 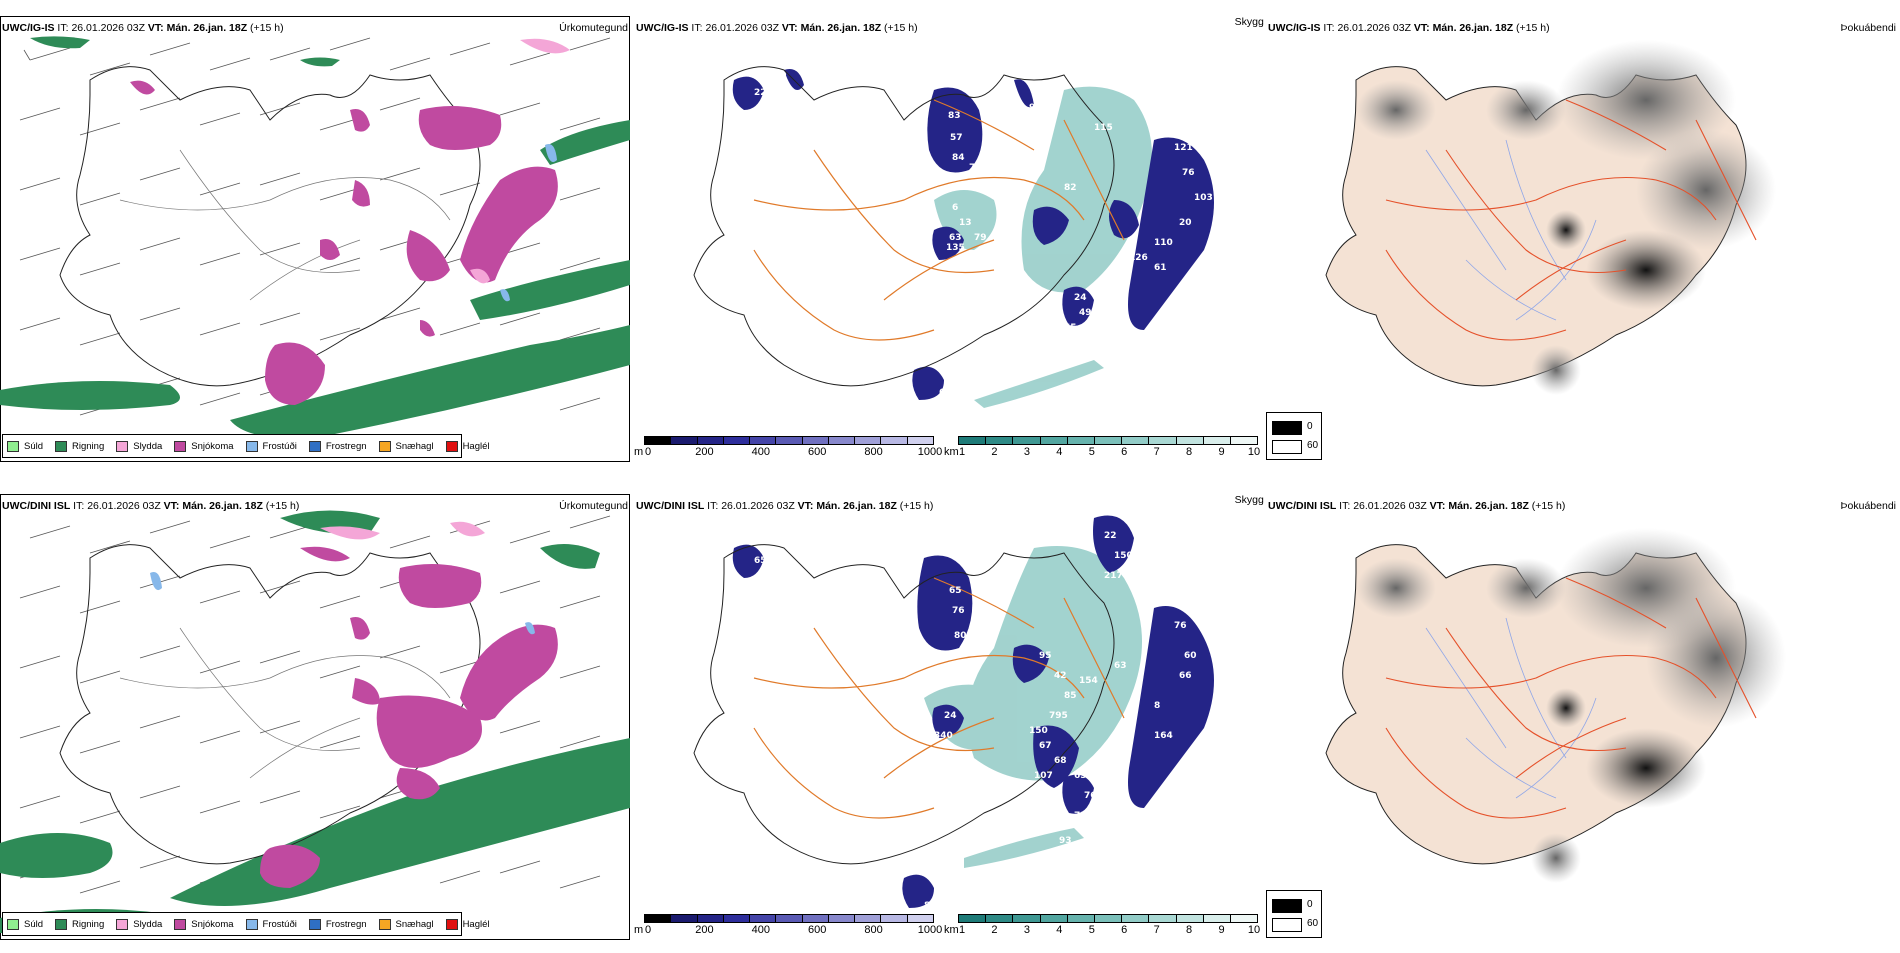 What do you see at coordinates (955, 591) in the screenshot?
I see `cloudbase-label: 65` at bounding box center [955, 591].